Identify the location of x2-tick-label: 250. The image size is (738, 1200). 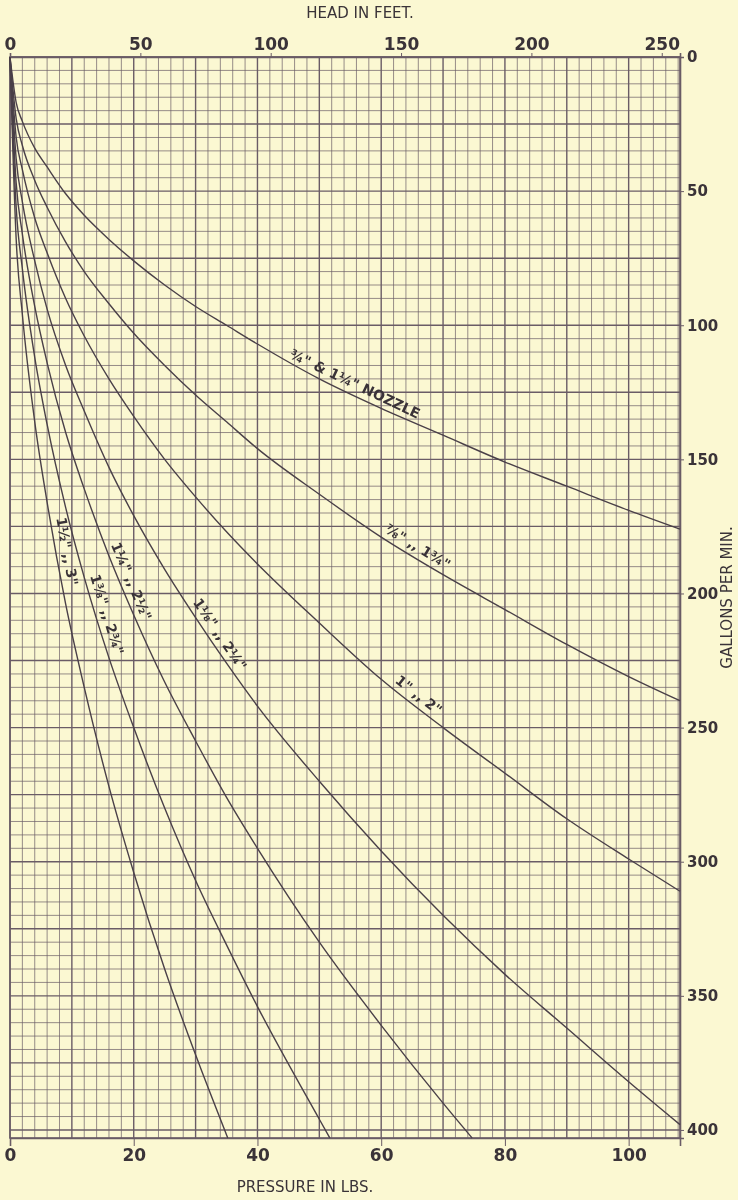
(662, 44).